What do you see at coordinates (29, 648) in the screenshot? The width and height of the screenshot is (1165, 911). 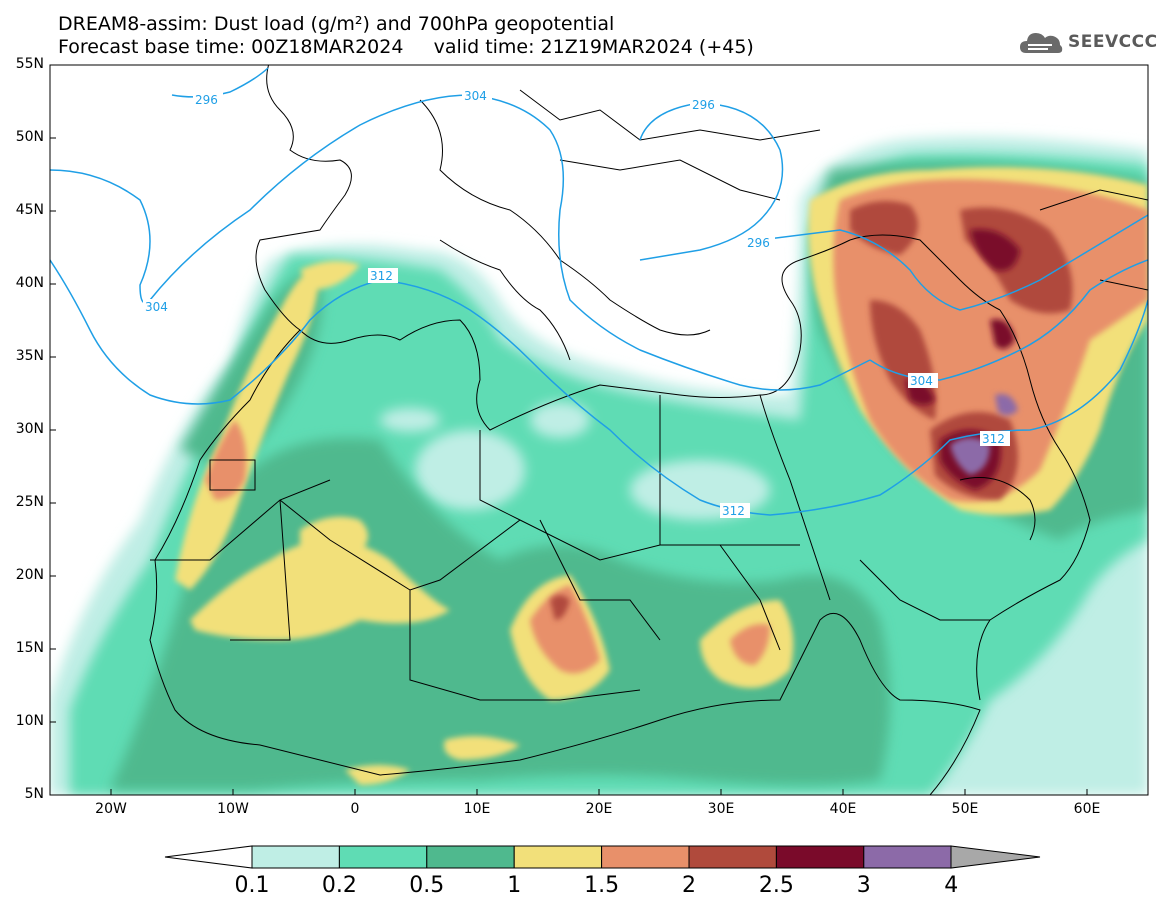 I see `lat-label: 15N` at bounding box center [29, 648].